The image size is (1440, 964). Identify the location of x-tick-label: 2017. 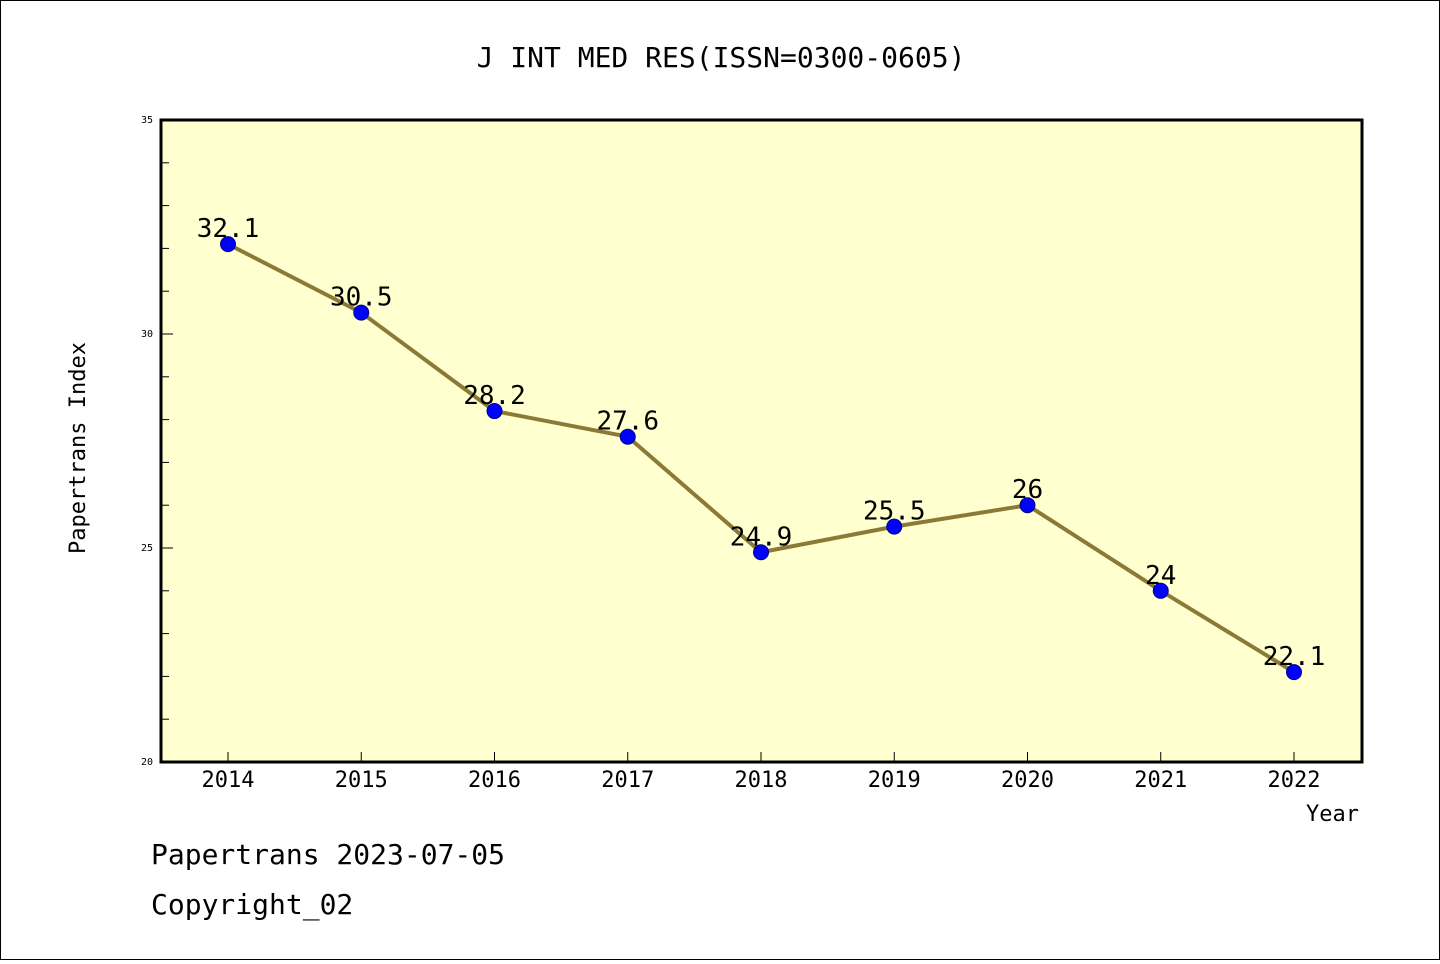
(627, 780).